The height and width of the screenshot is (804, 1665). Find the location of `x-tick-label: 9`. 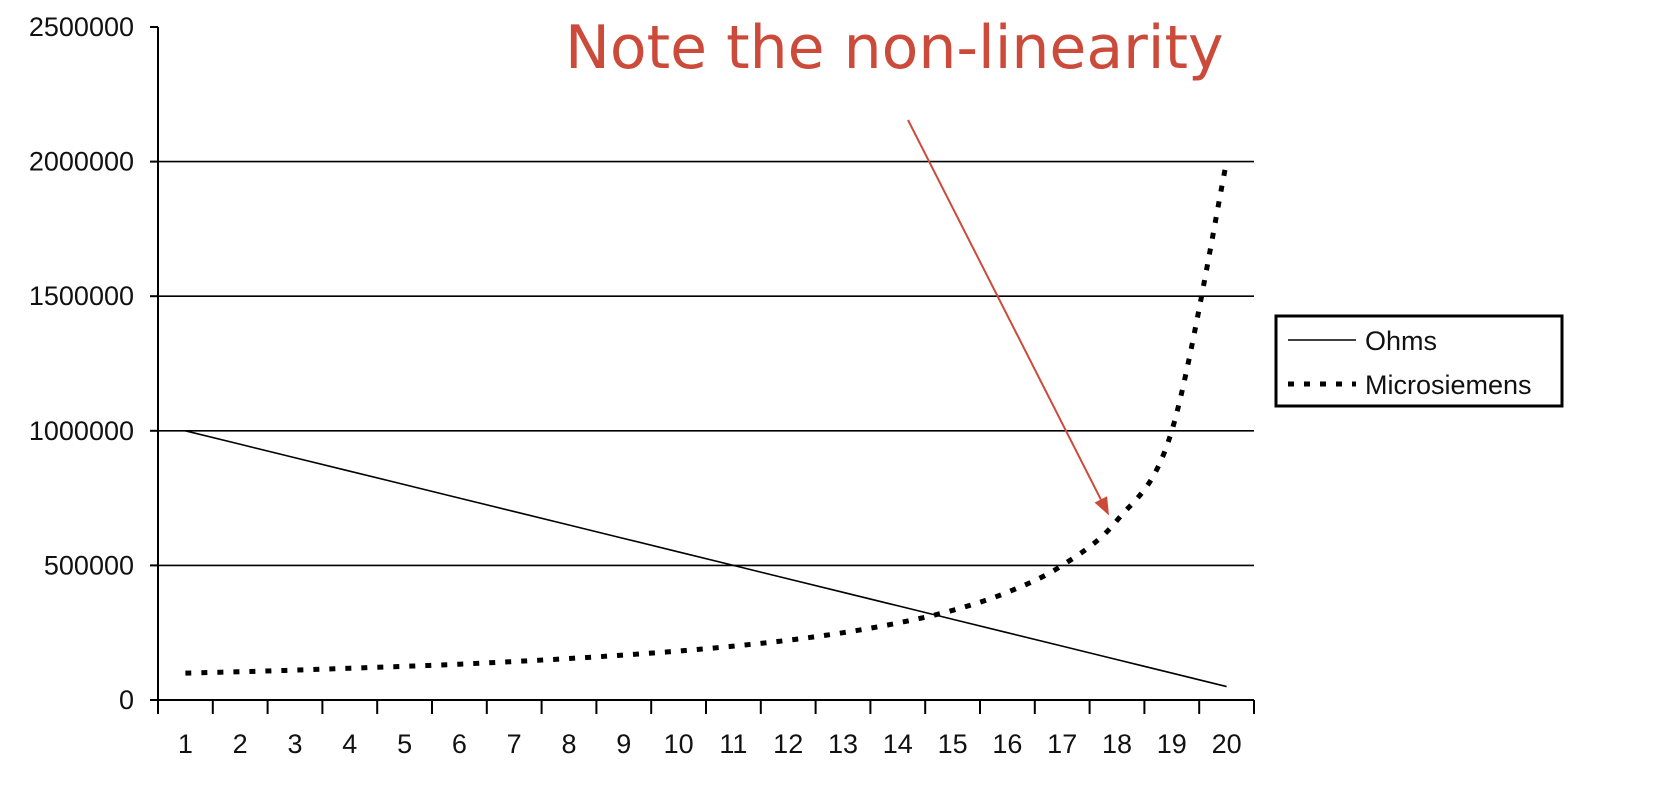

x-tick-label: 9 is located at coordinates (623, 744).